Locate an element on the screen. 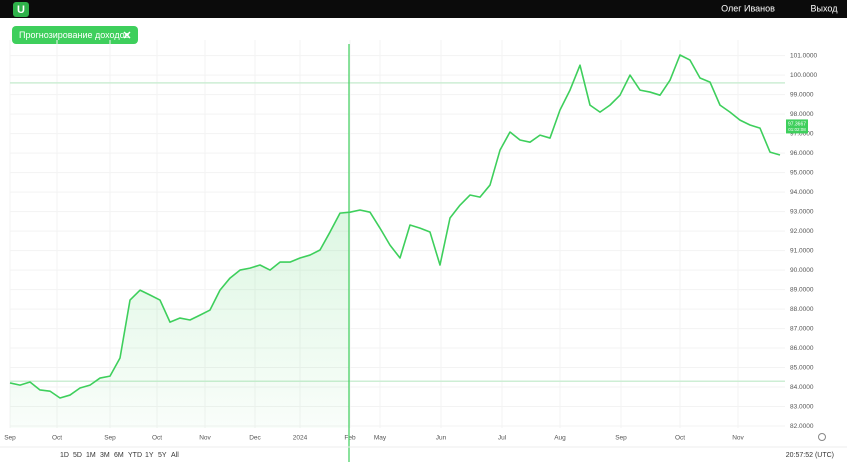  x-tick-label: Aug is located at coordinates (560, 438).